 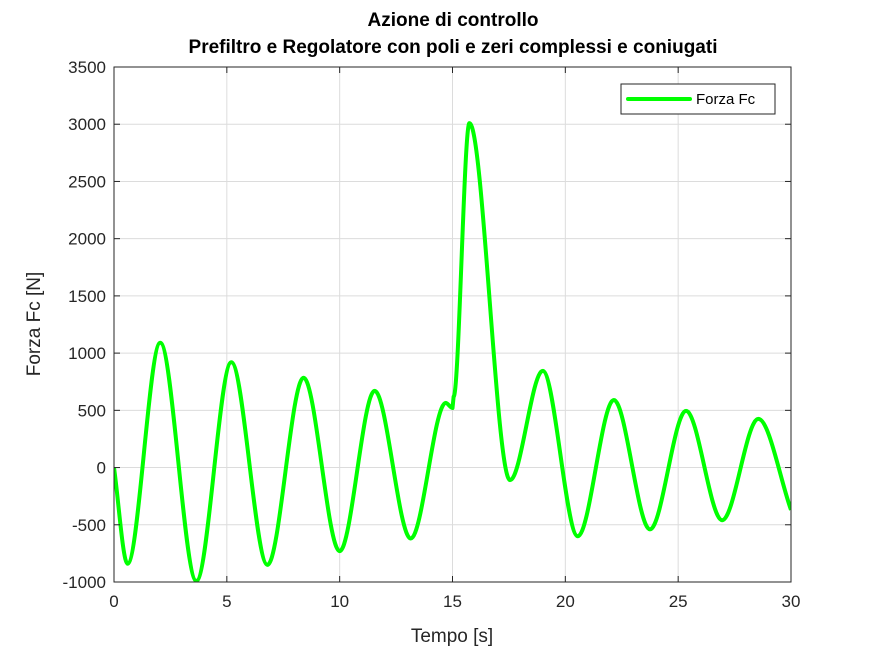 I want to click on x-tick-label: 30, so click(x=791, y=601).